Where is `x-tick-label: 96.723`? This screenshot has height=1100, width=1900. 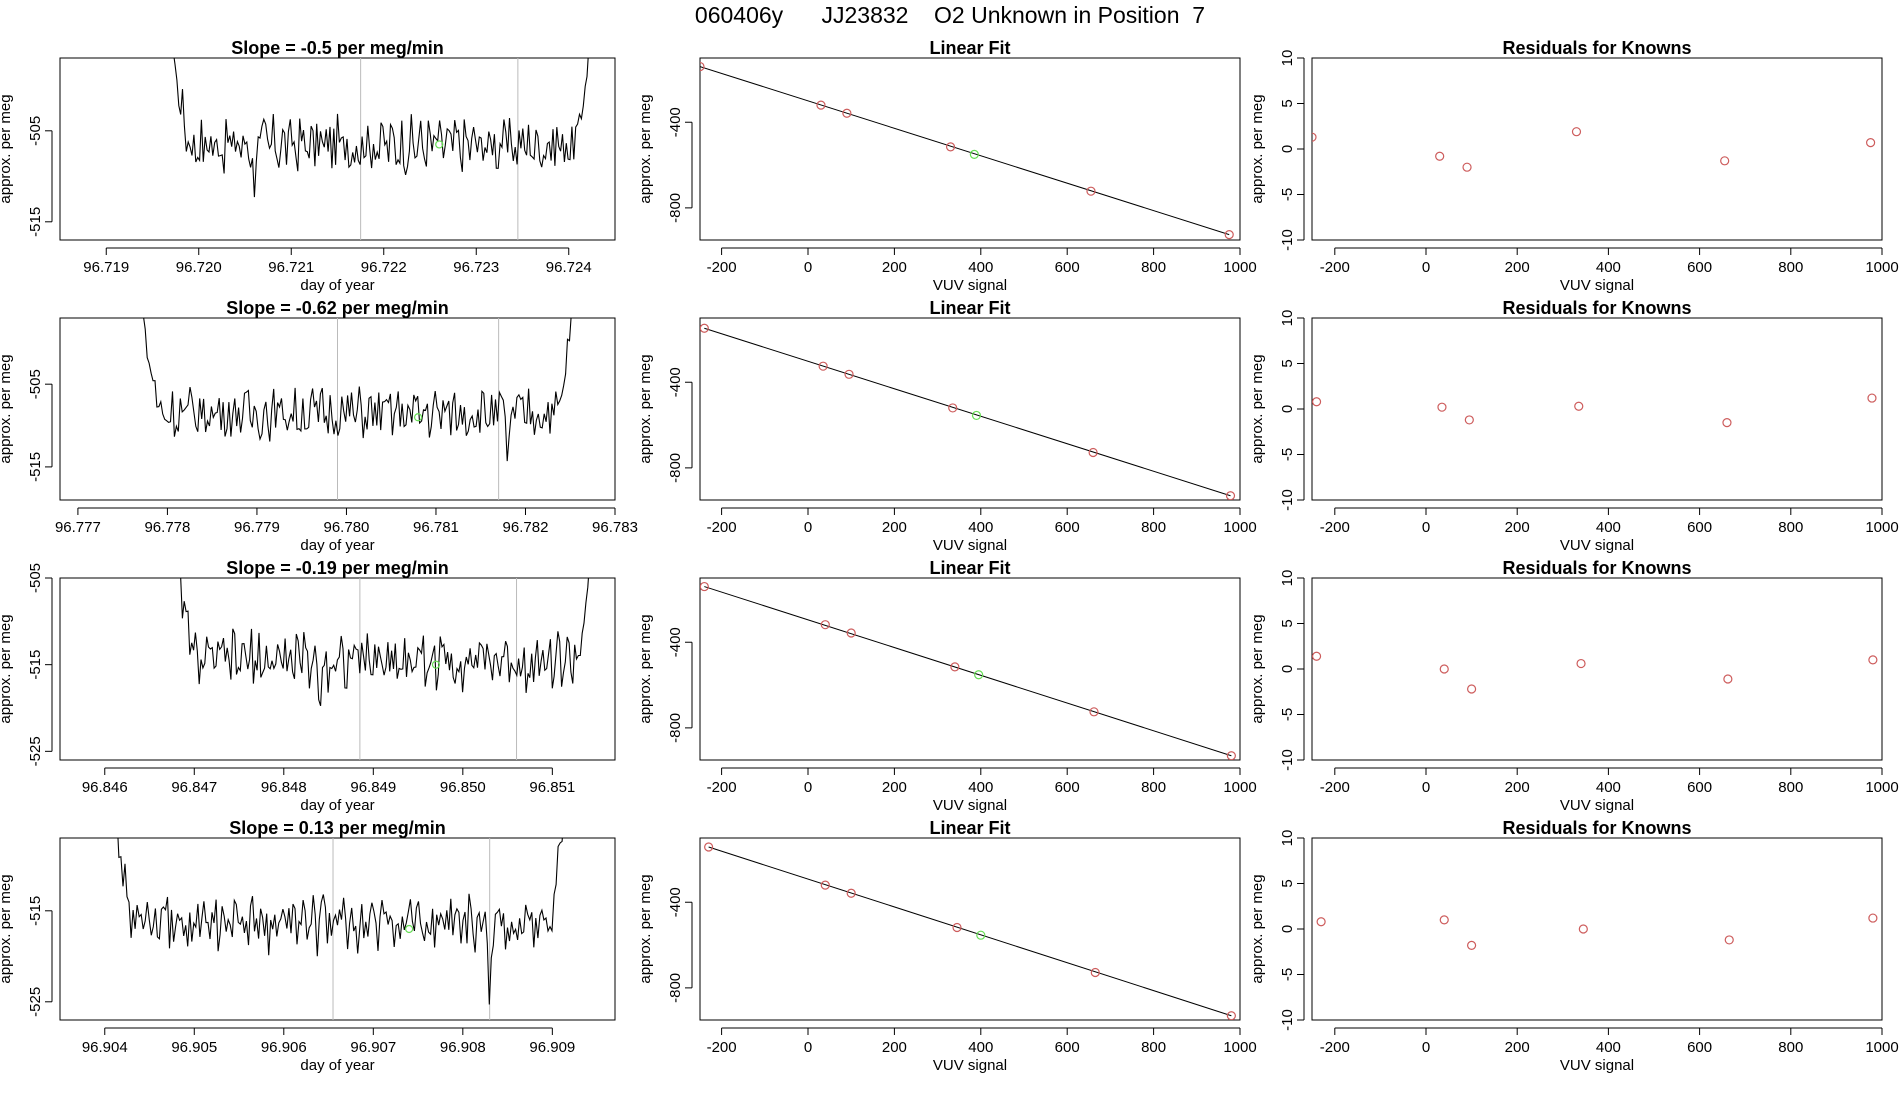
x-tick-label: 96.723 is located at coordinates (476, 267).